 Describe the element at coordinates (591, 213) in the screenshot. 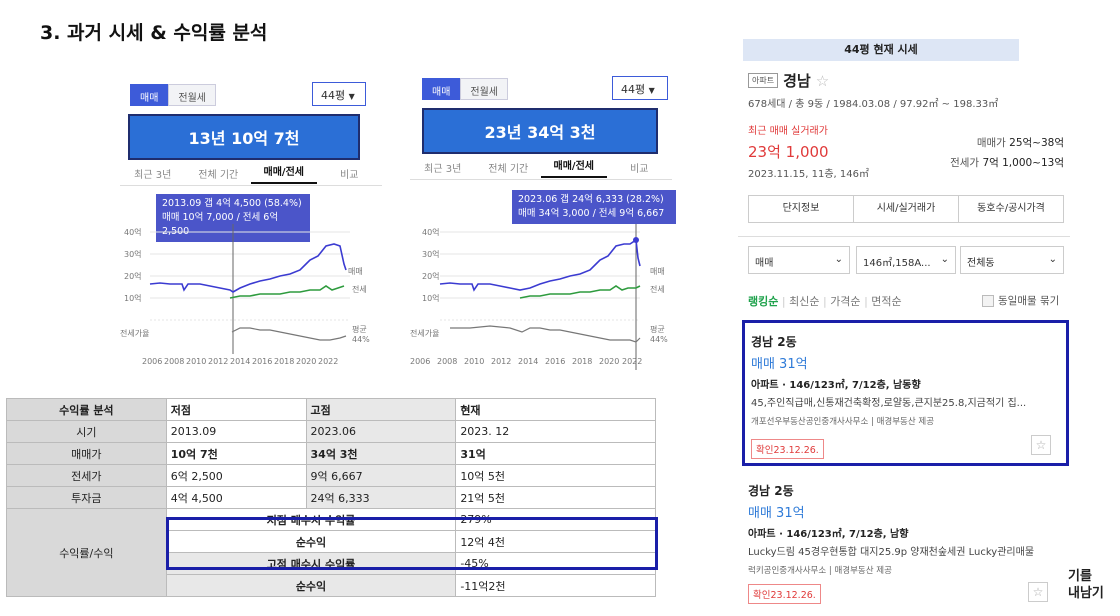

I see `tooltip-line-2: 매매 34억 3,000 / 전세 9억 6,667` at that location.